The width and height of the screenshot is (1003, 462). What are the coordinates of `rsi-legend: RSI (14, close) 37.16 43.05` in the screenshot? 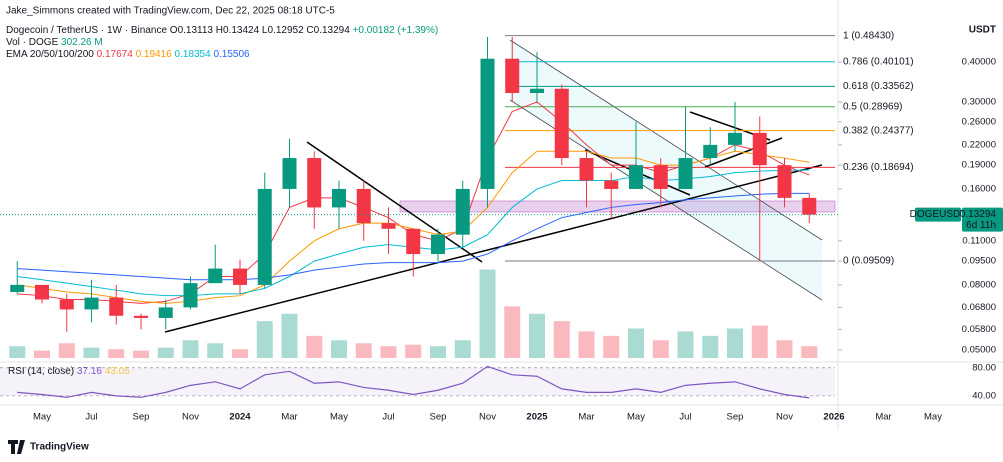 It's located at (69, 371).